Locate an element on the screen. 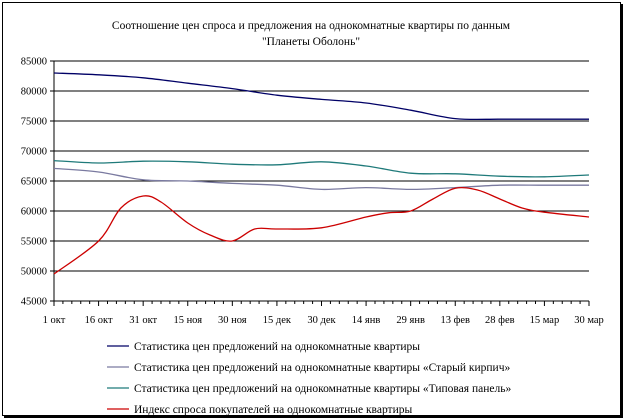  x-tick-label: 14 янв is located at coordinates (366, 320).